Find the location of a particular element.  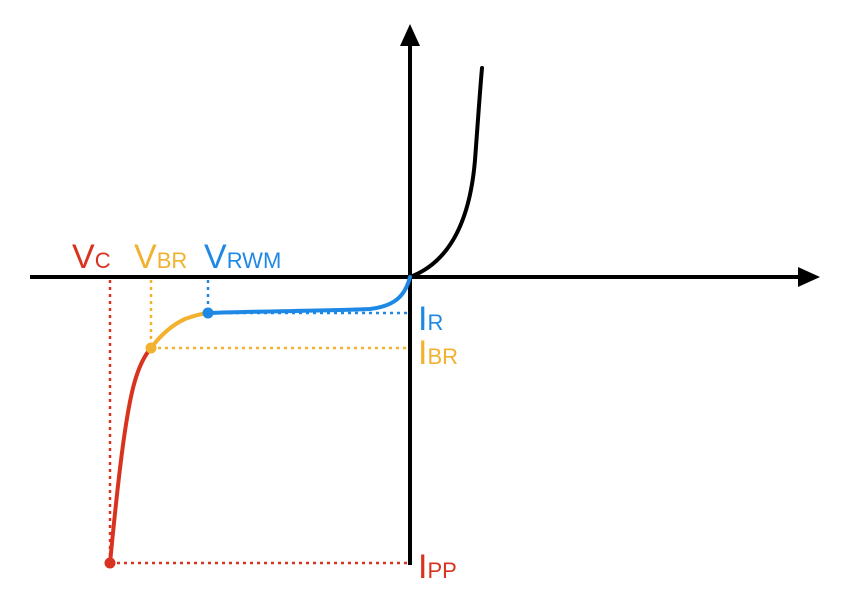

ir-label-sub: R is located at coordinates (435, 322).